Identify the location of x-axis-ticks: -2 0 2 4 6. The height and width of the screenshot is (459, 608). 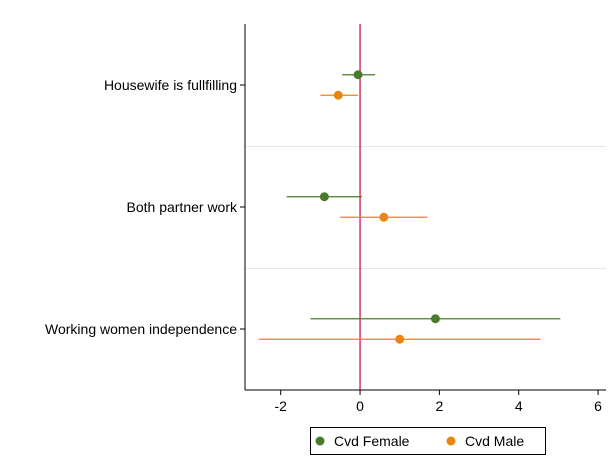
(438, 402).